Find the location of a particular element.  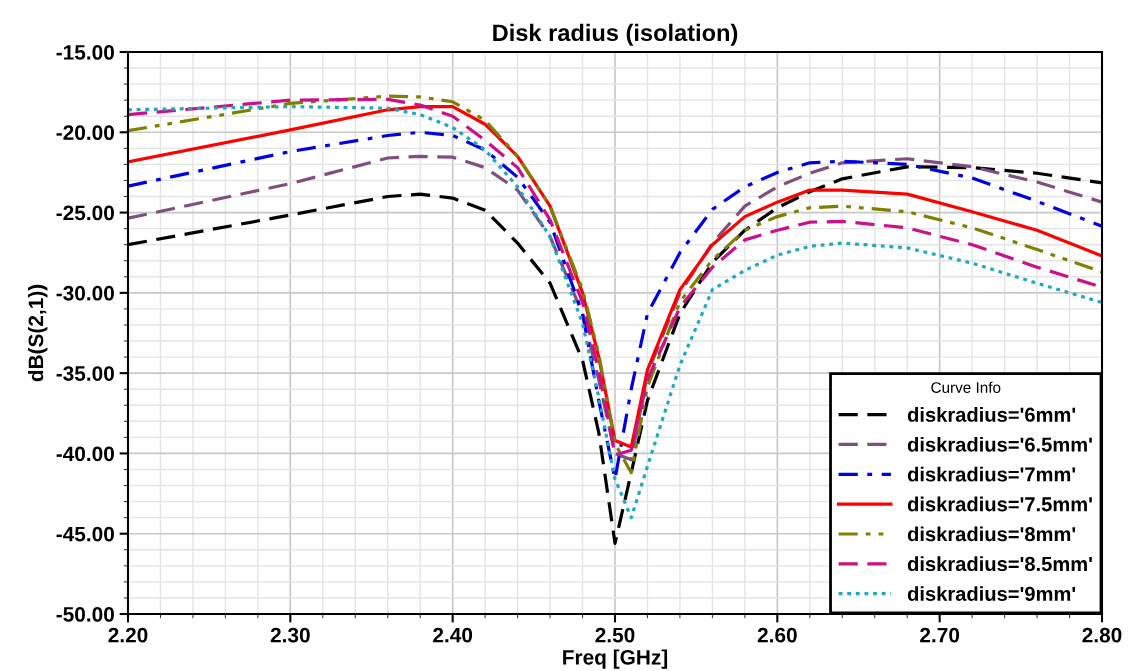

y-tick-label: -20.00 is located at coordinates (85, 133).